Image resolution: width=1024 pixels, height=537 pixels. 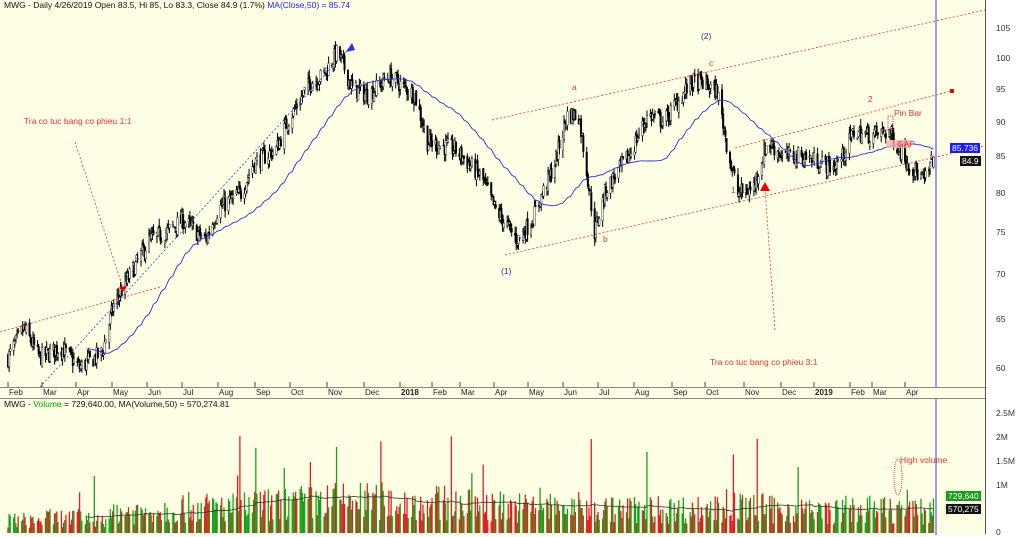 I want to click on y-tick-label: 100, so click(x=1003, y=57).